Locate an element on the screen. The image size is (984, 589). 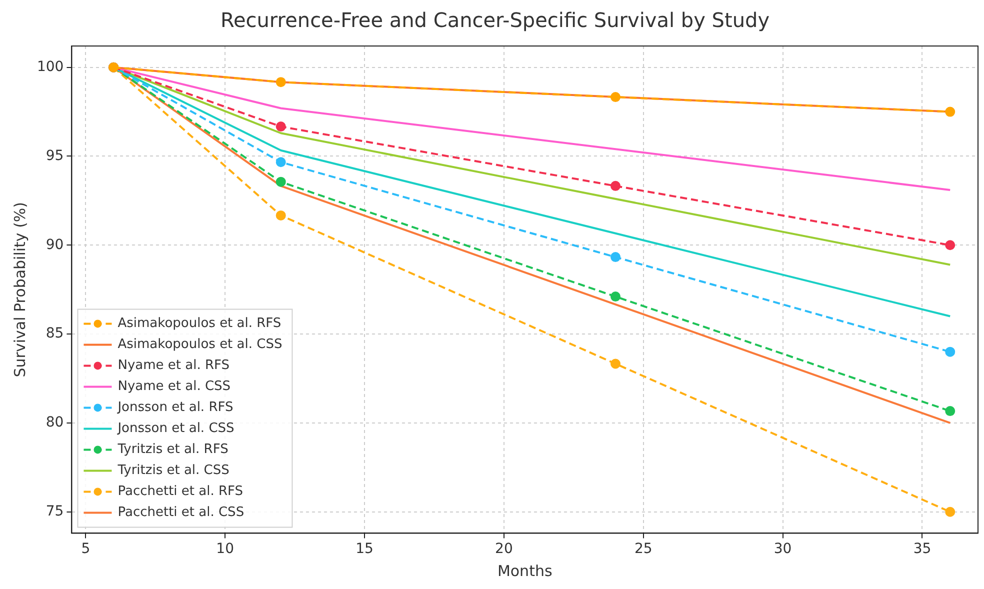
legend-label: Asimakopoulos et al. RFS is located at coordinates (200, 324).